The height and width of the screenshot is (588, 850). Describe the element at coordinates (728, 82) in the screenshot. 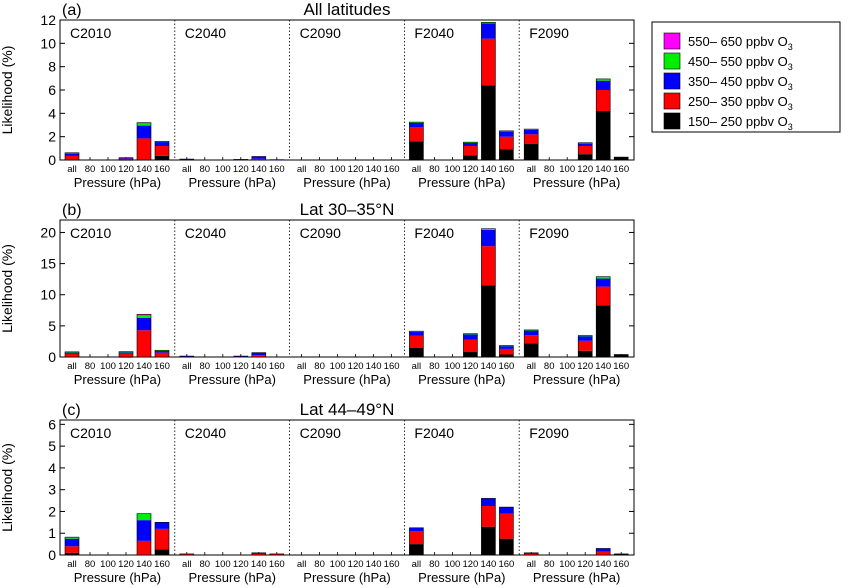

I see `legend-item: 350– 450 ppbv O3` at that location.